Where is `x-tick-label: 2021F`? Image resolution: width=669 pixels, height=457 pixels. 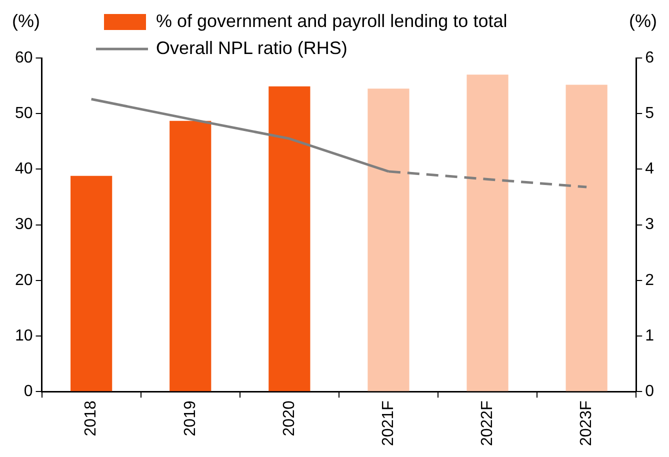 x-tick-label: 2021F is located at coordinates (388, 423).